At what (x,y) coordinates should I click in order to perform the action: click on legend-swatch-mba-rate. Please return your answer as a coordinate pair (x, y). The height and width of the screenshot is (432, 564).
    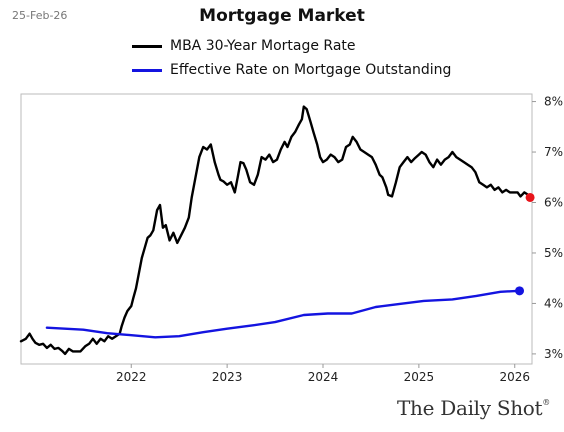
    Looking at the image, I should click on (147, 46).